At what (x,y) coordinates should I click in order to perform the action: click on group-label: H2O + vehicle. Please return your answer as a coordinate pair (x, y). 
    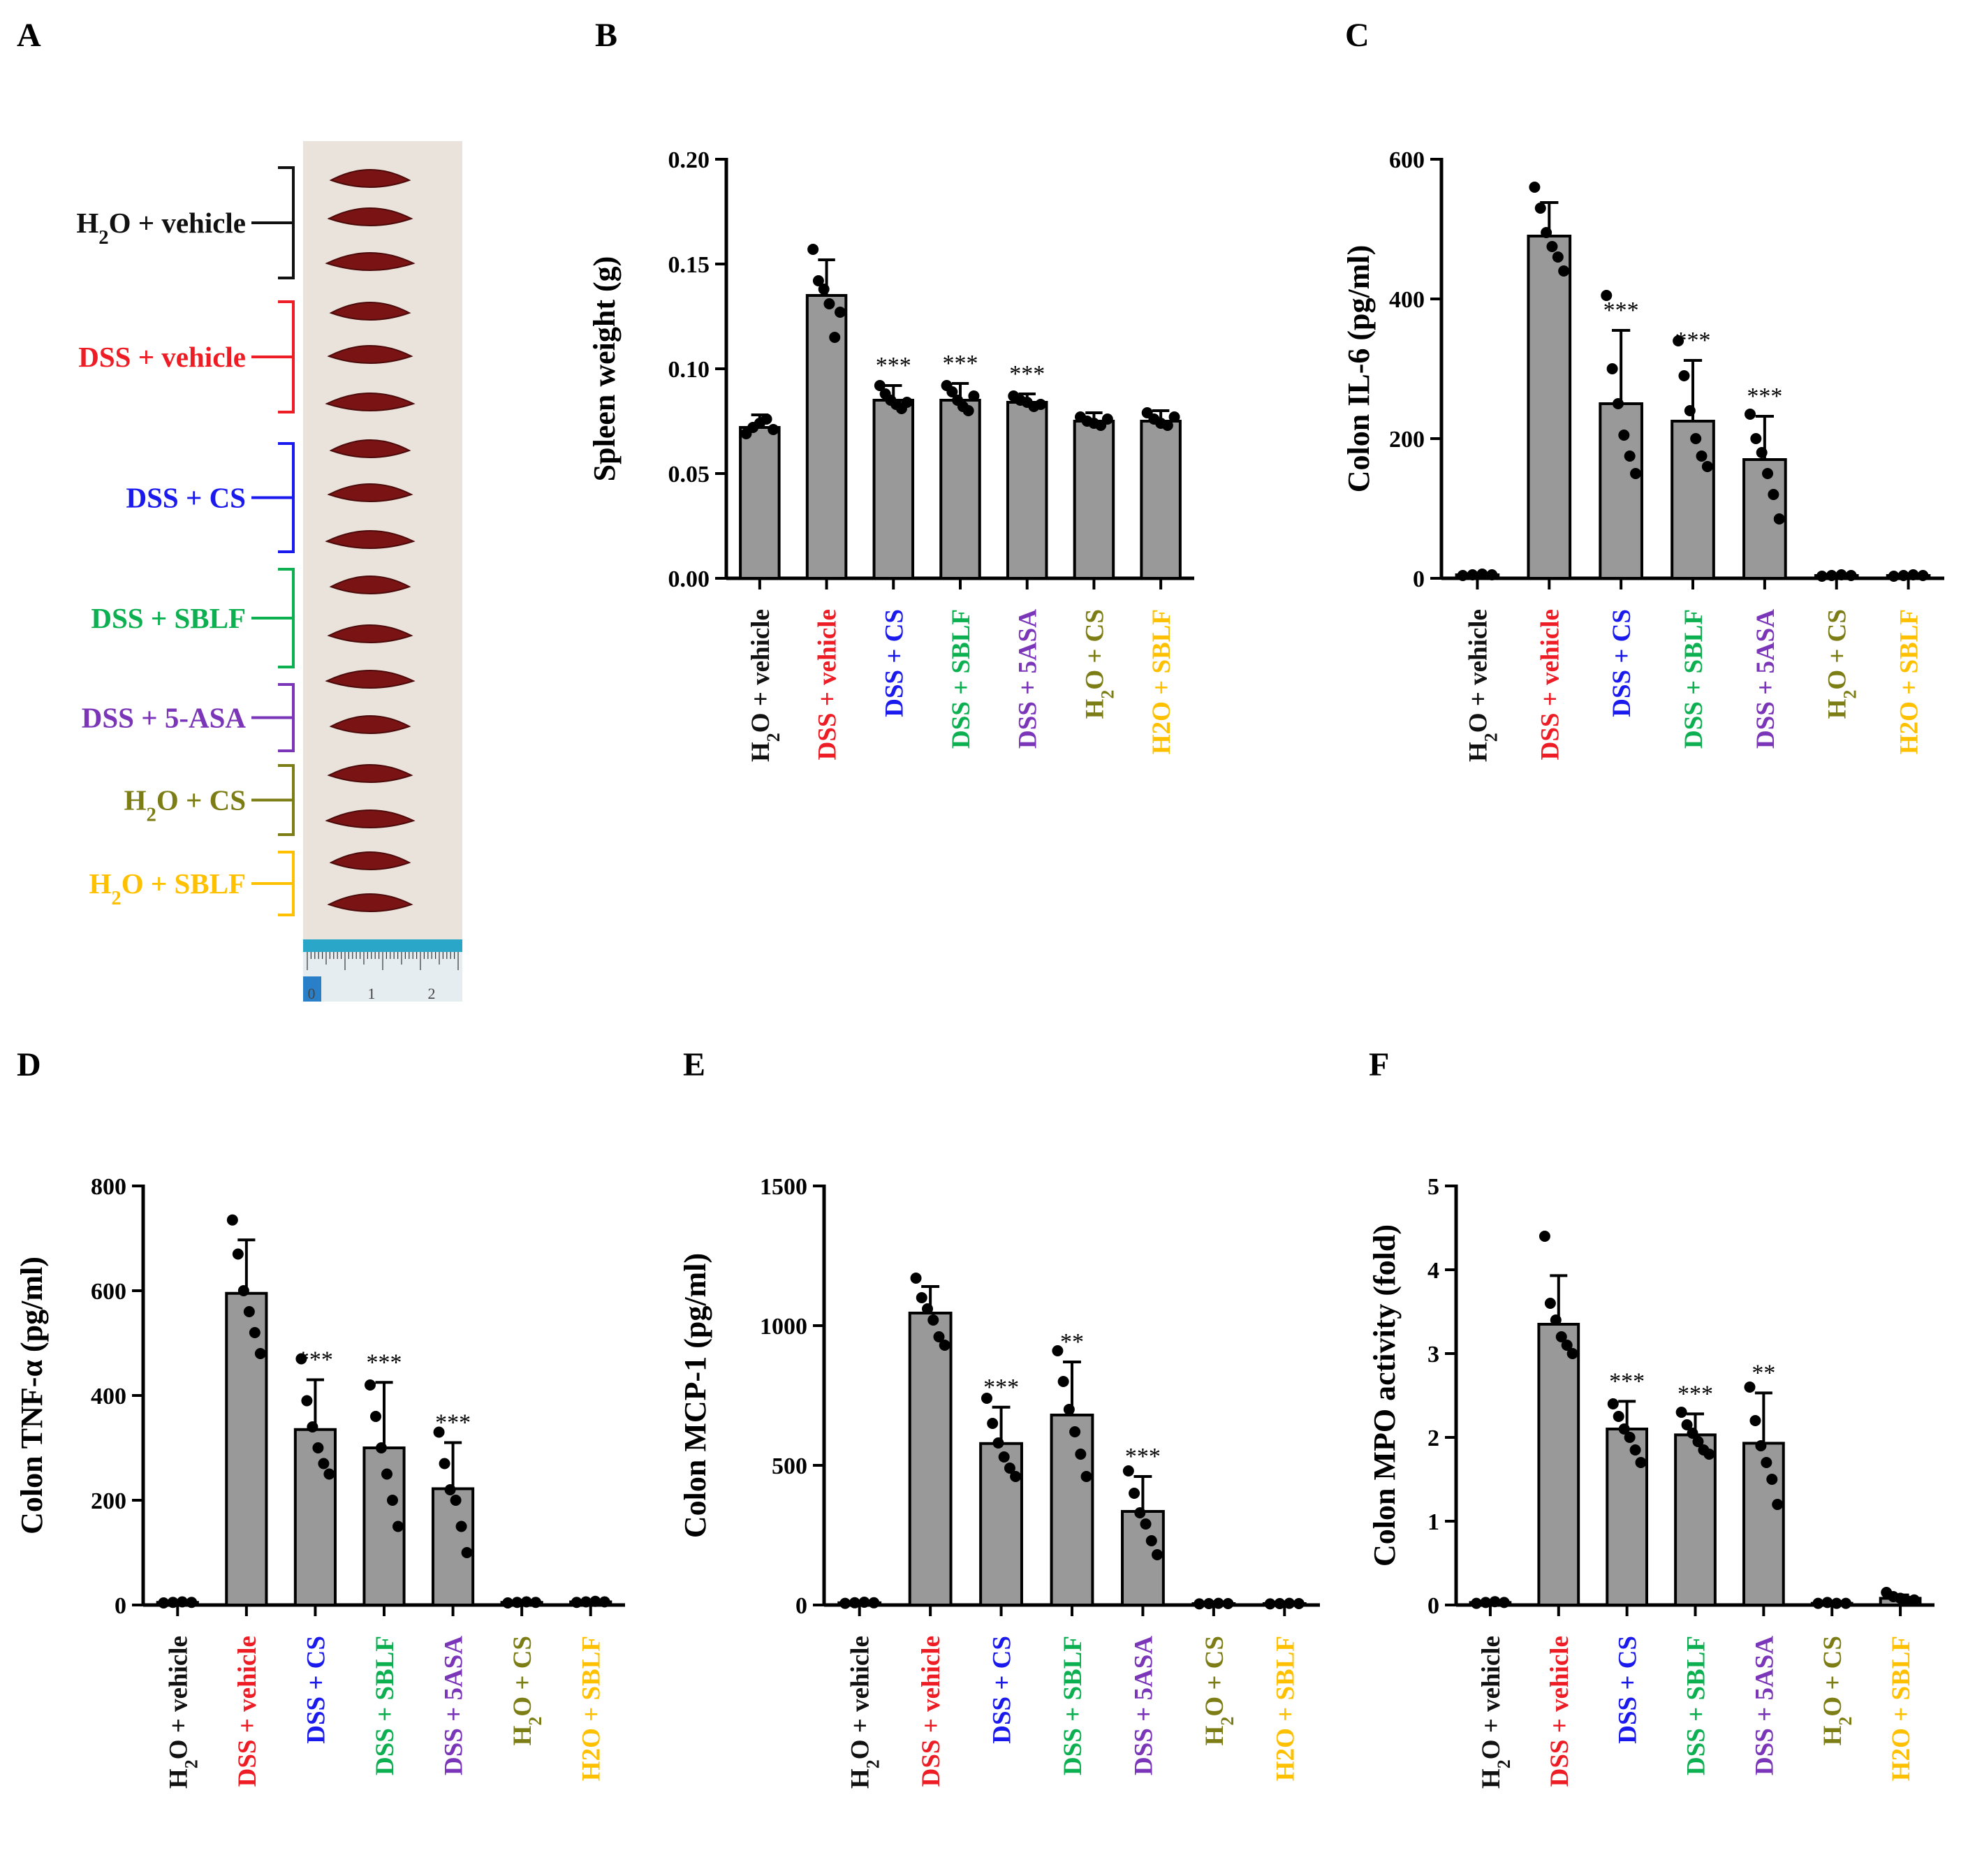
    Looking at the image, I should click on (161, 228).